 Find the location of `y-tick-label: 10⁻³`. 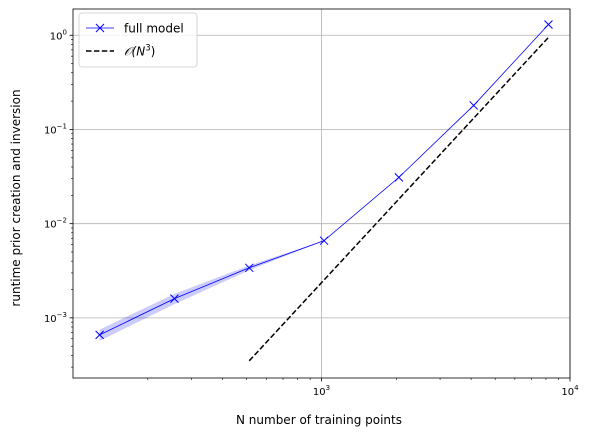

y-tick-label: 10⁻³ is located at coordinates (55, 318).